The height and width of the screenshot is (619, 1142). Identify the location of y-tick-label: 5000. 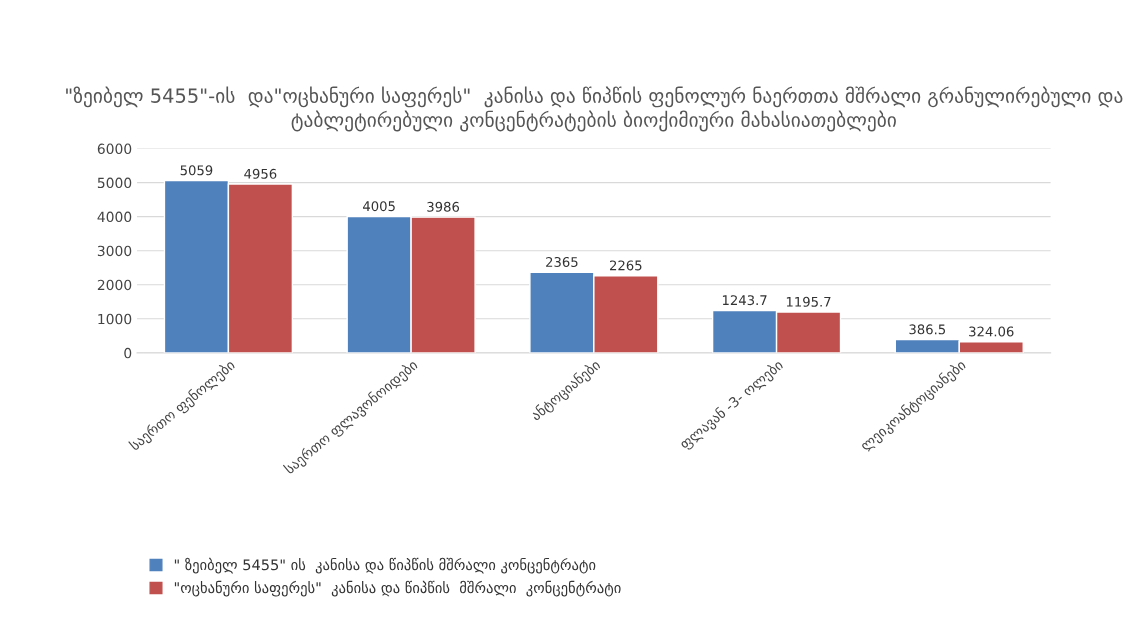
(114, 183).